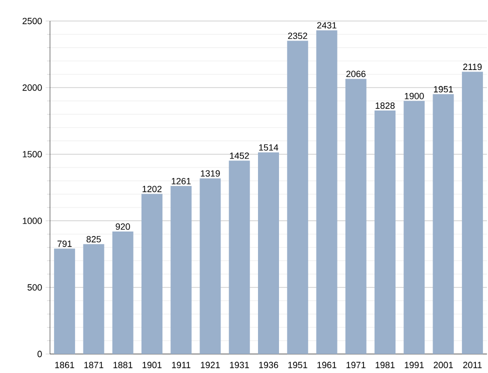 Image resolution: width=488 pixels, height=373 pixels. Describe the element at coordinates (443, 89) in the screenshot. I see `data-label: 1951` at that location.